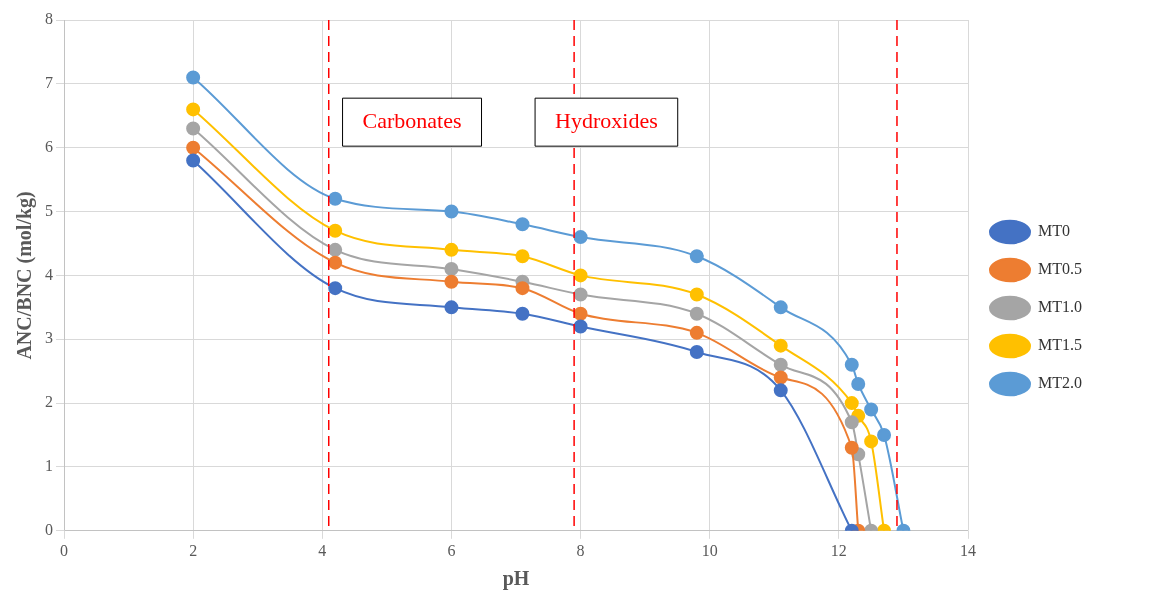 The width and height of the screenshot is (1152, 606). I want to click on x-tick-label: 0, so click(64, 550).